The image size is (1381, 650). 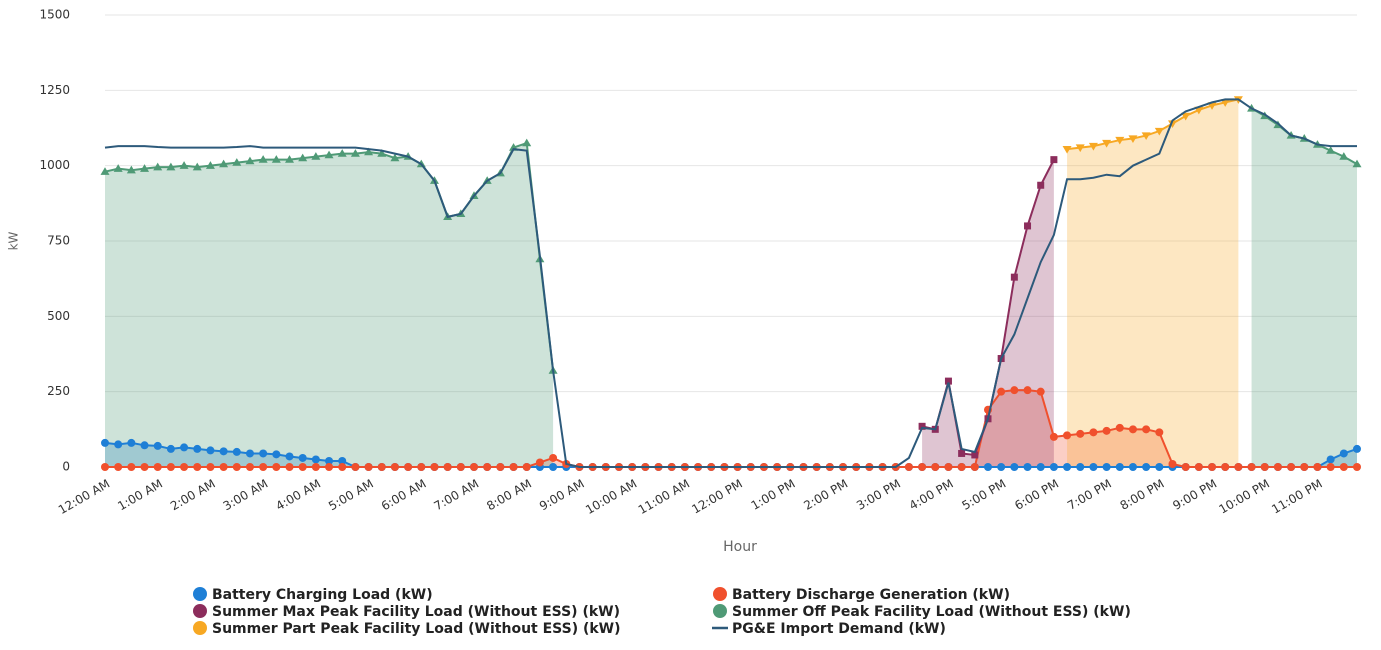 What do you see at coordinates (509, 495) in the screenshot?
I see `x-tick-label: 8:00 AM` at bounding box center [509, 495].